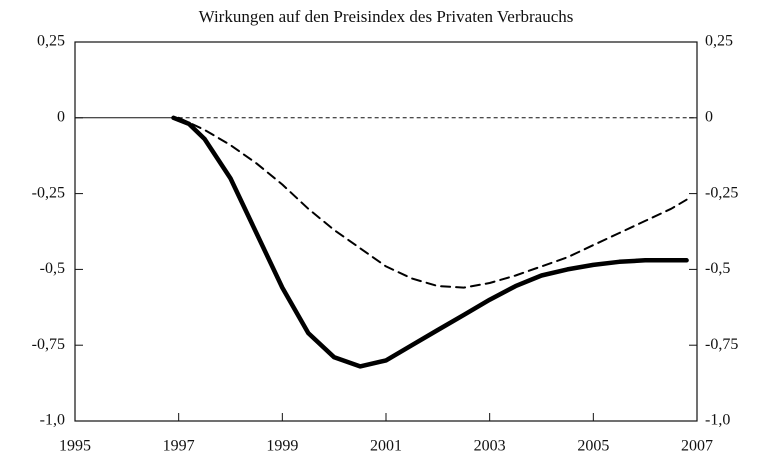 The height and width of the screenshot is (465, 763). Describe the element at coordinates (721, 192) in the screenshot. I see `y2-tick-label: -0,25` at that location.